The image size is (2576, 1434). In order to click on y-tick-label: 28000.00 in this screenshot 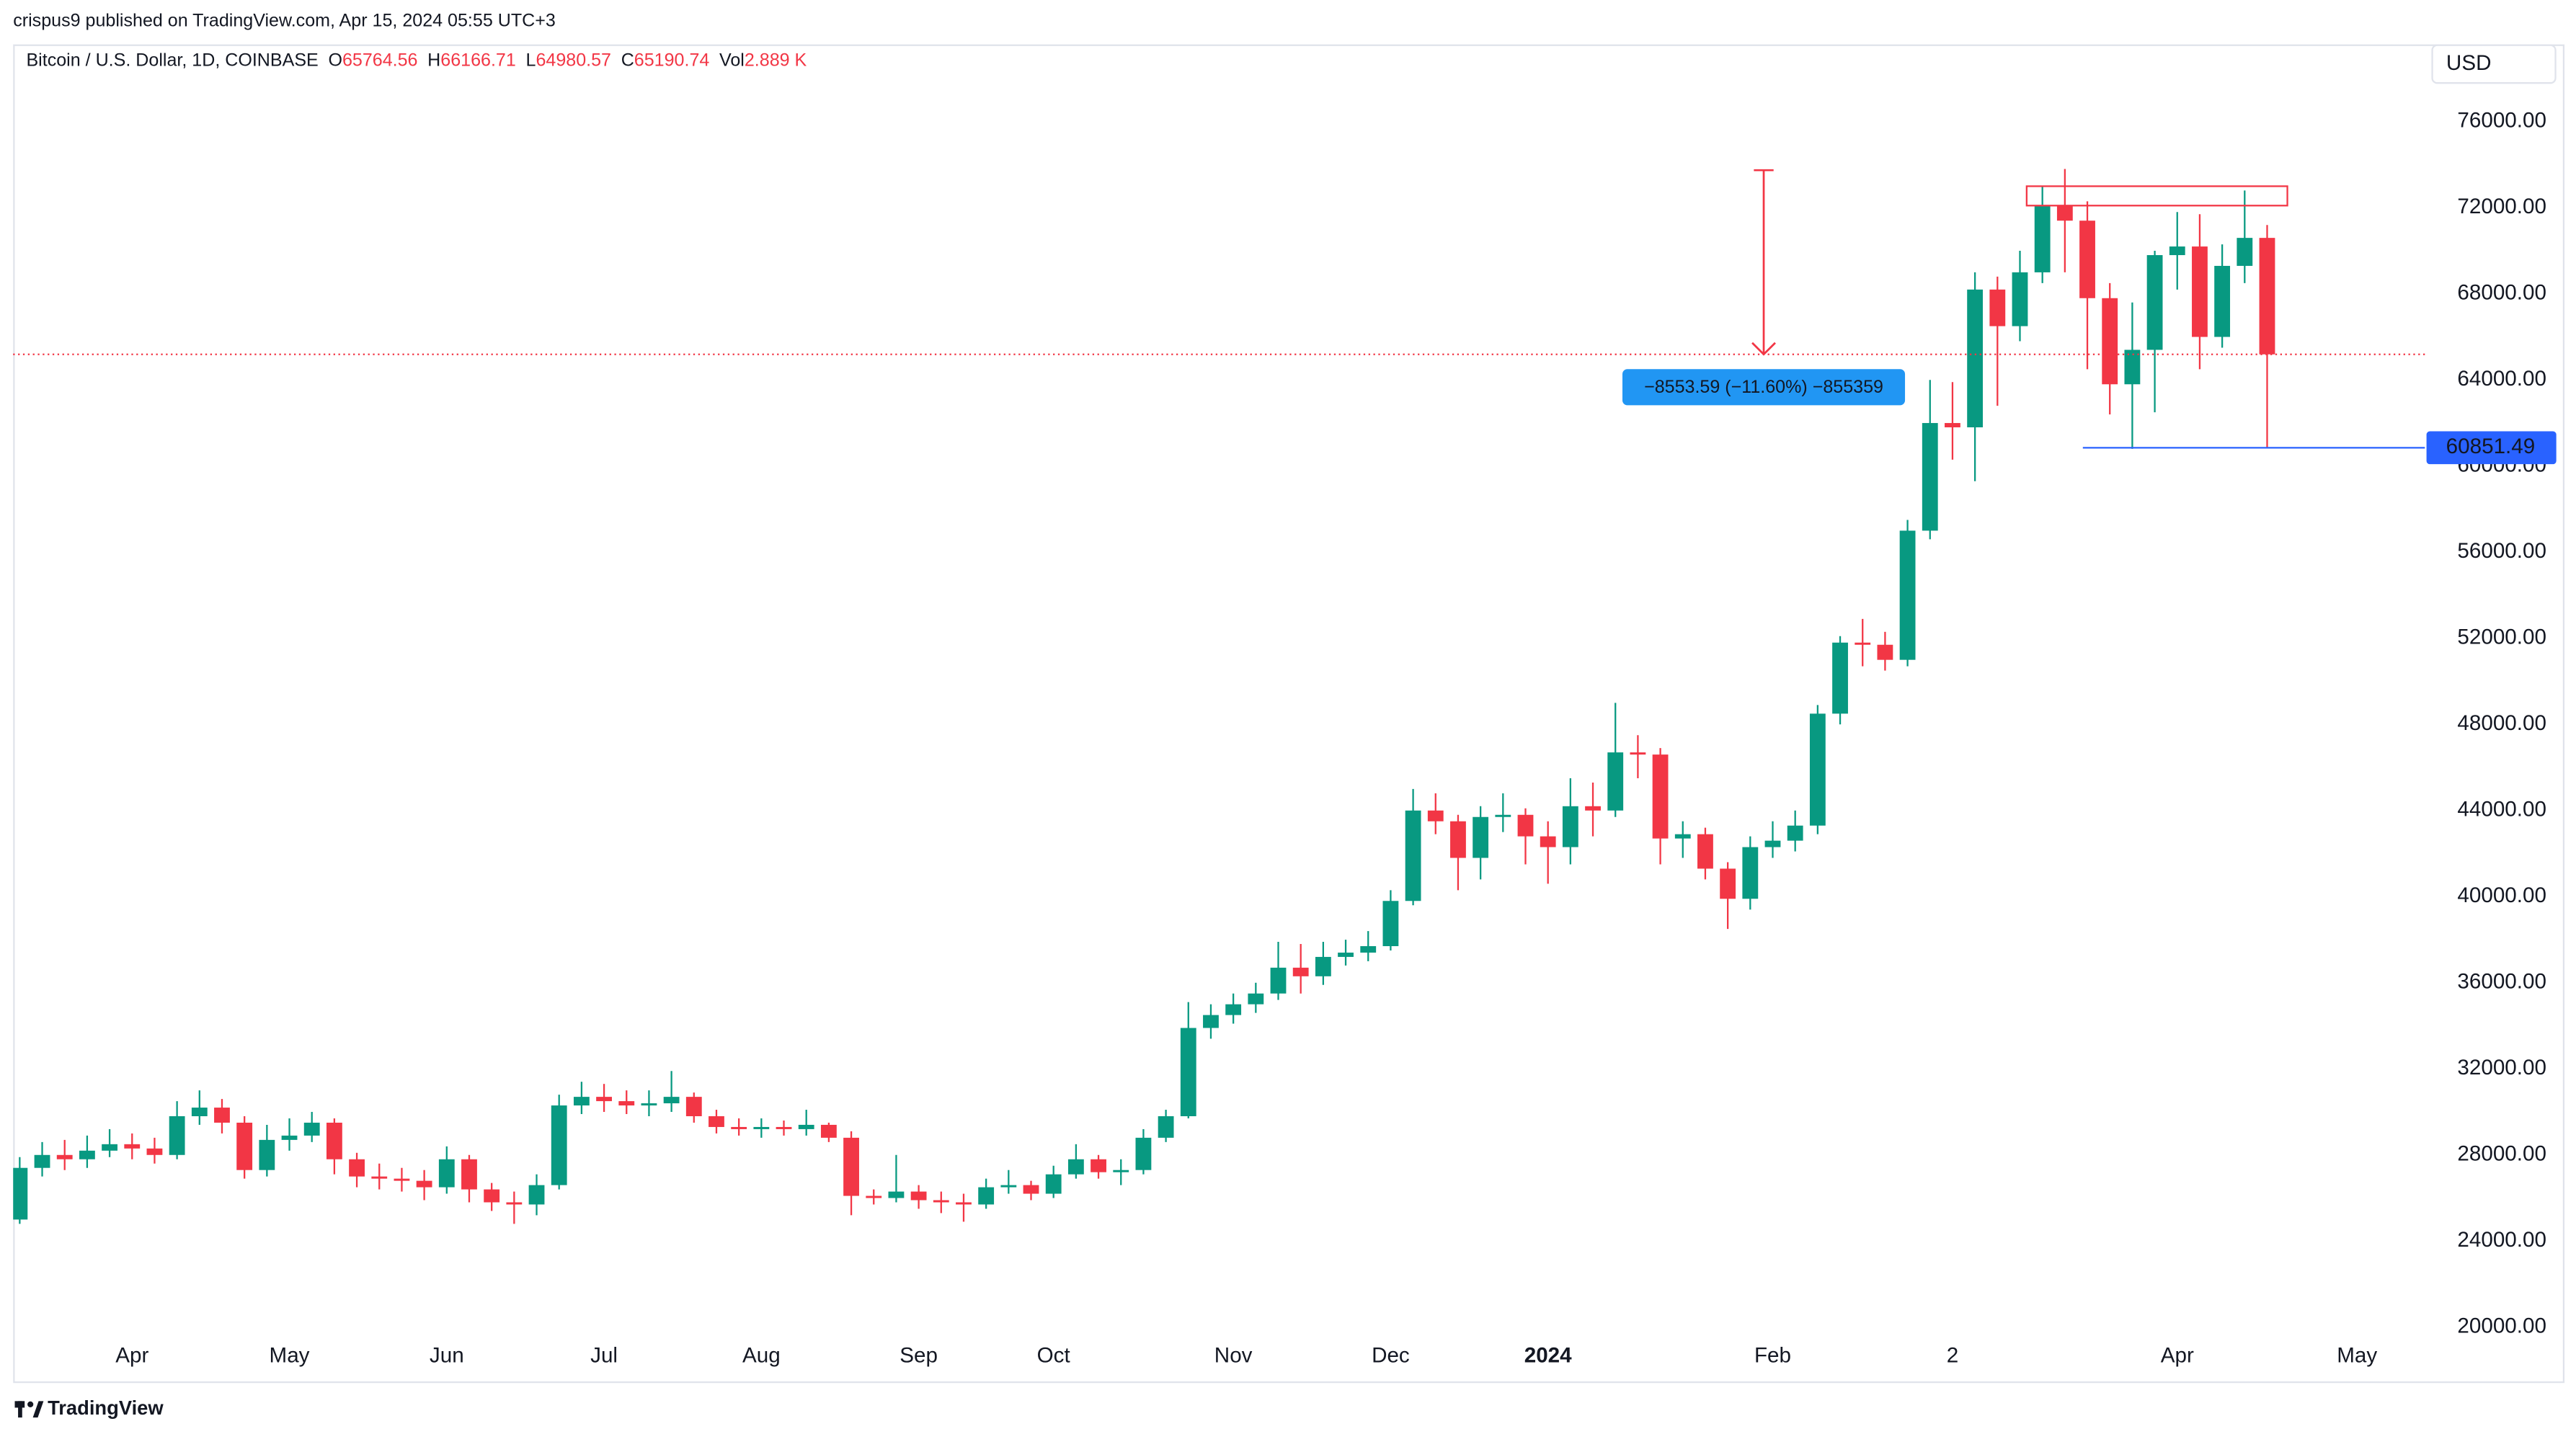, I will do `click(2501, 1154)`.